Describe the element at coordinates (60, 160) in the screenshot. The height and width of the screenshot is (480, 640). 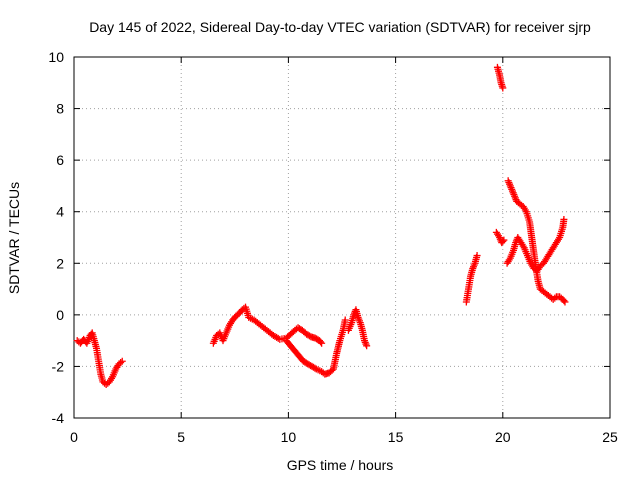
I see `y-tick-label: 6` at that location.